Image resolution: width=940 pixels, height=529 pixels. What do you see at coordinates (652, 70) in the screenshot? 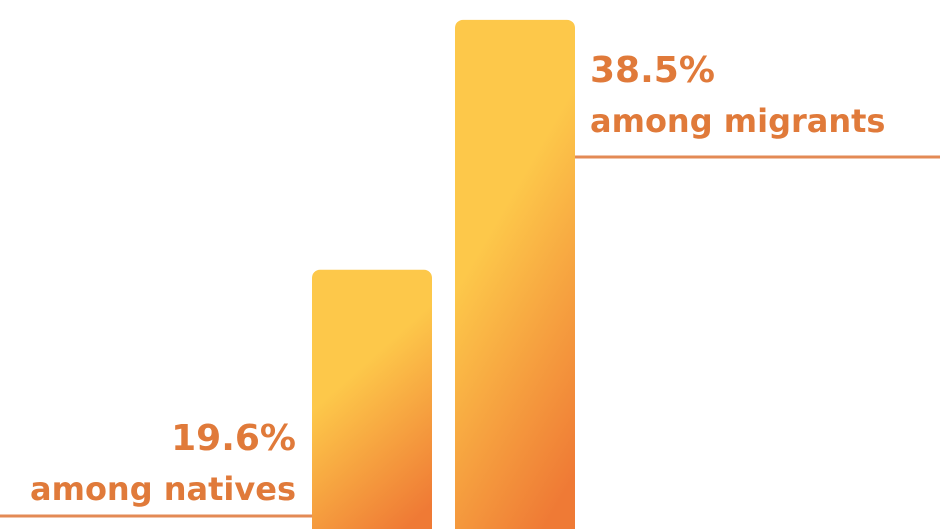
I see `value-label-migrants: 38.5%` at bounding box center [652, 70].